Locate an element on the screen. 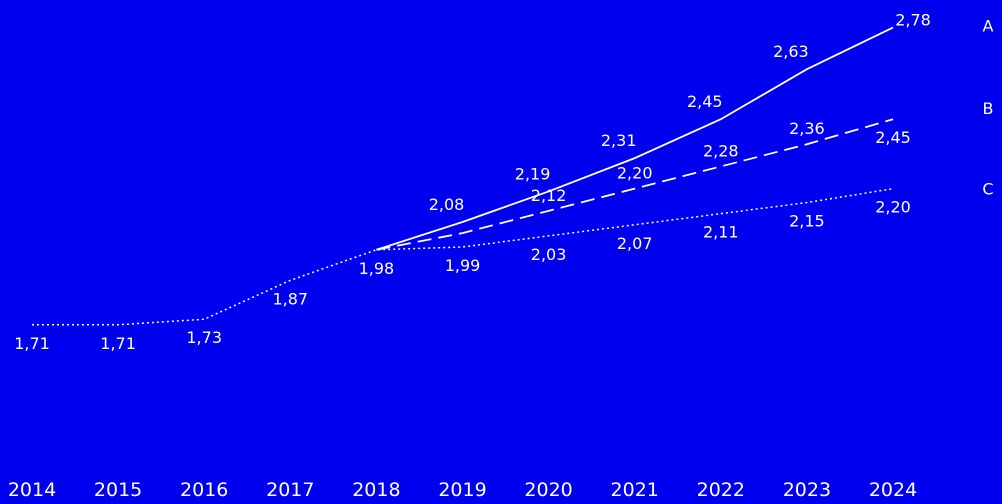  data-label-a: 2,78 is located at coordinates (913, 20).